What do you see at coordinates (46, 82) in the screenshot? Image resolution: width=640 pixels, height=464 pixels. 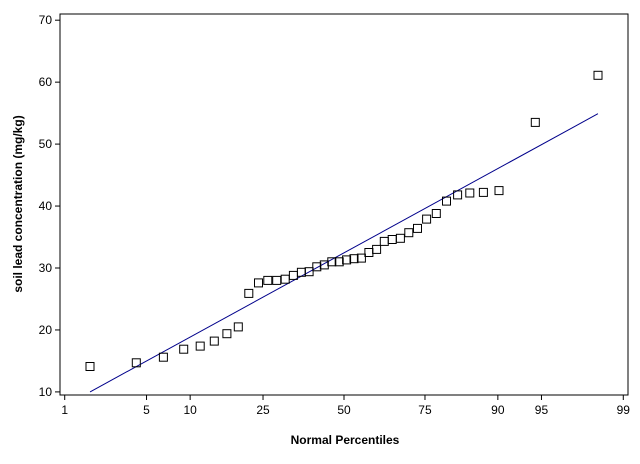 I see `y-tick-label: 60` at bounding box center [46, 82].